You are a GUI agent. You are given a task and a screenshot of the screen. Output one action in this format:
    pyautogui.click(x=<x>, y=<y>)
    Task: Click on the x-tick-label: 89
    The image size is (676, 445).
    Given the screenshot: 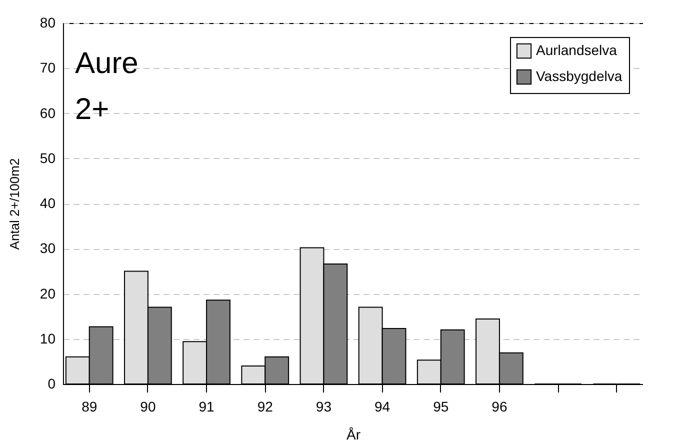 What is the action you would take?
    pyautogui.click(x=90, y=406)
    